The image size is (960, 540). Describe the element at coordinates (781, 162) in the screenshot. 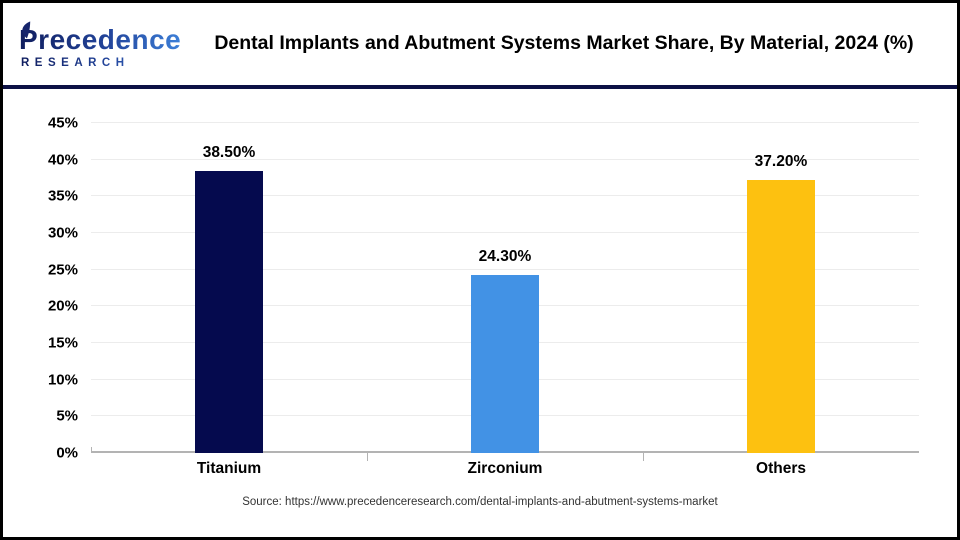

I see `bar-value-label: 37.20%` at that location.